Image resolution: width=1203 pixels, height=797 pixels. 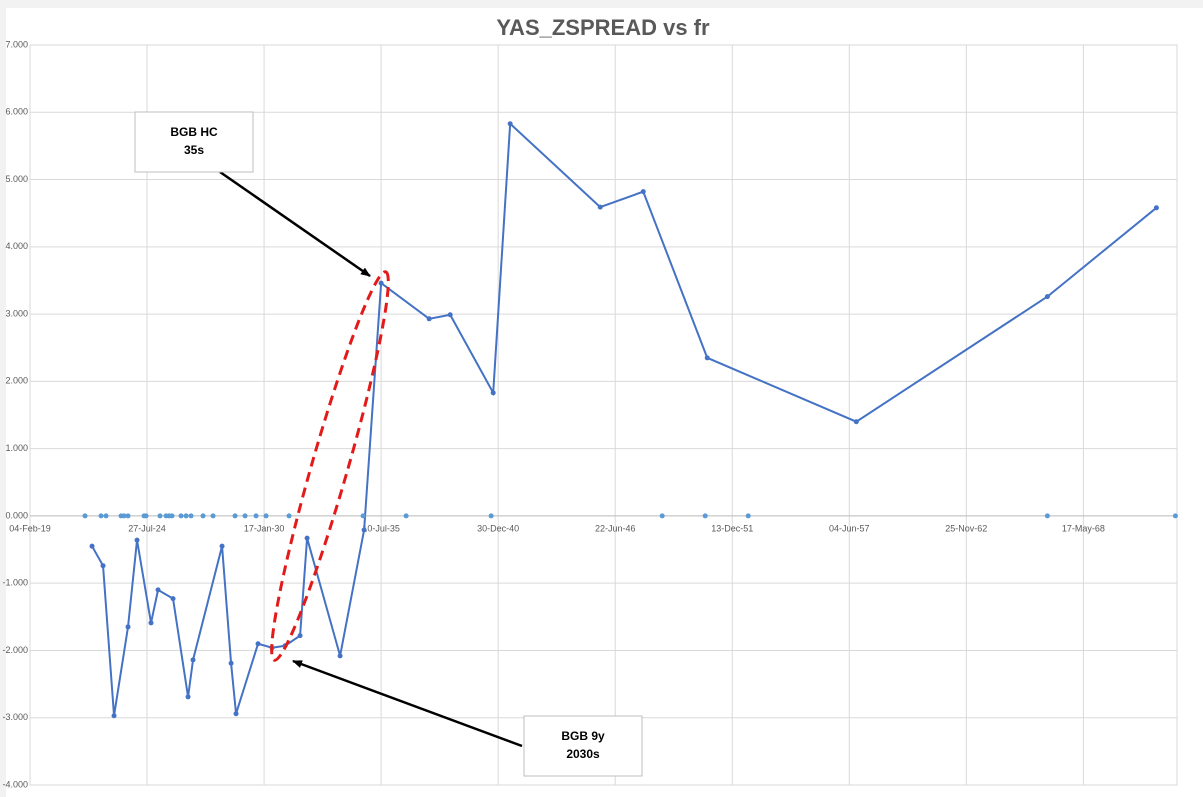 What do you see at coordinates (194, 150) in the screenshot?
I see `annotation-text: 35s` at bounding box center [194, 150].